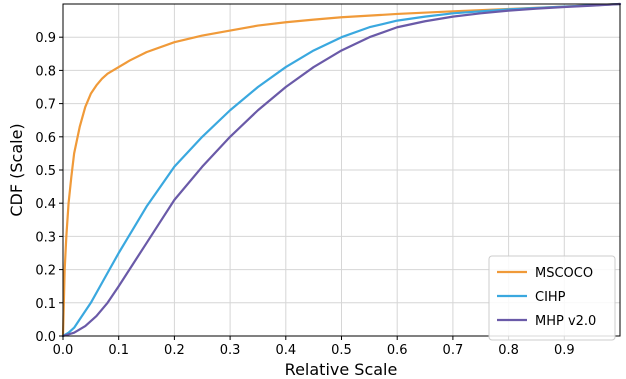  I want to click on legend-label: MHP v2.0, so click(565, 321).